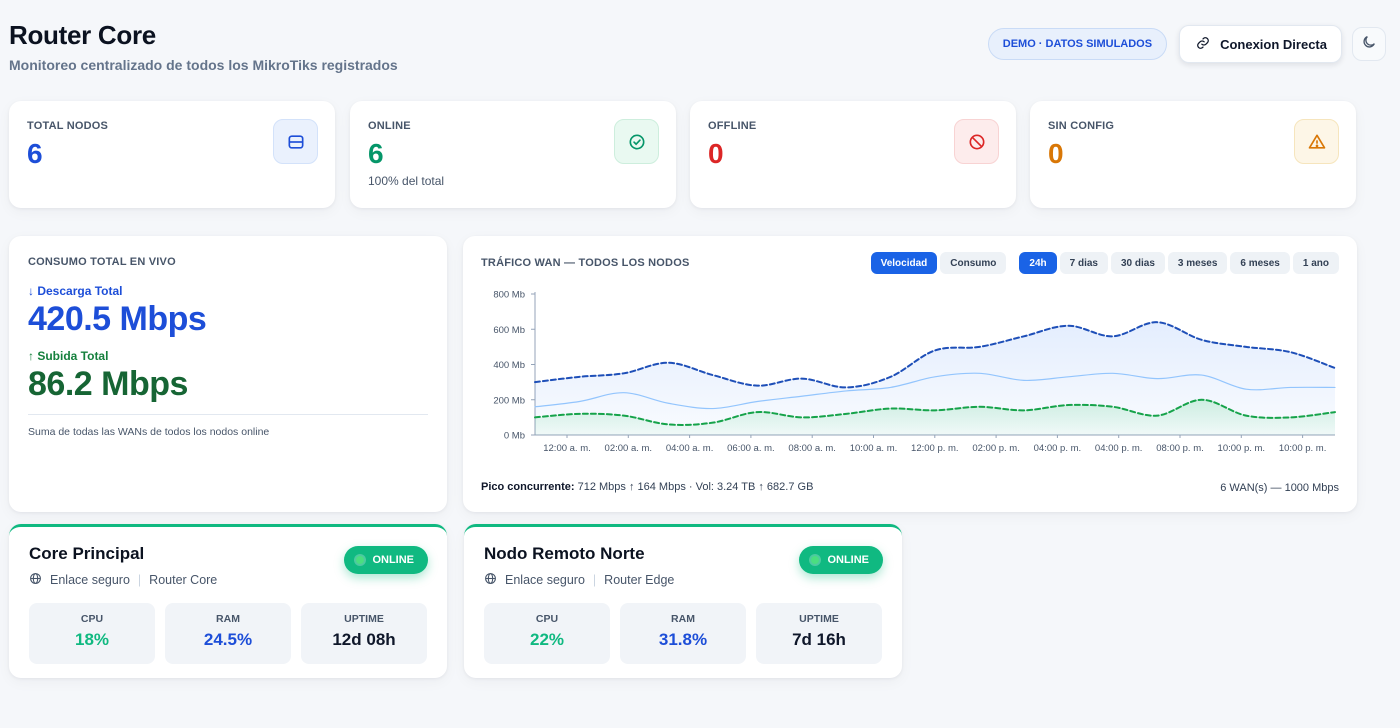 This screenshot has height=728, width=1400. I want to click on download-label: ↓ Descarga Total, so click(75, 291).